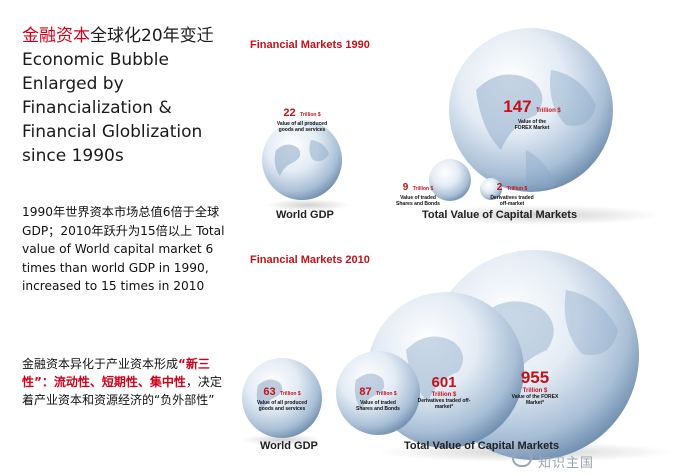  I want to click on derivatives-2010-desc: Derivatives traded off-market*, so click(444, 404).